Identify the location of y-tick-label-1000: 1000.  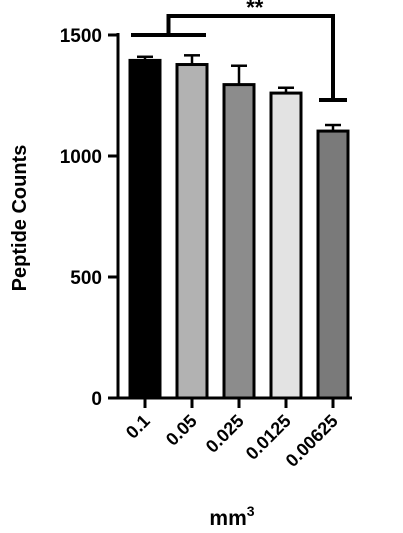
(81, 157).